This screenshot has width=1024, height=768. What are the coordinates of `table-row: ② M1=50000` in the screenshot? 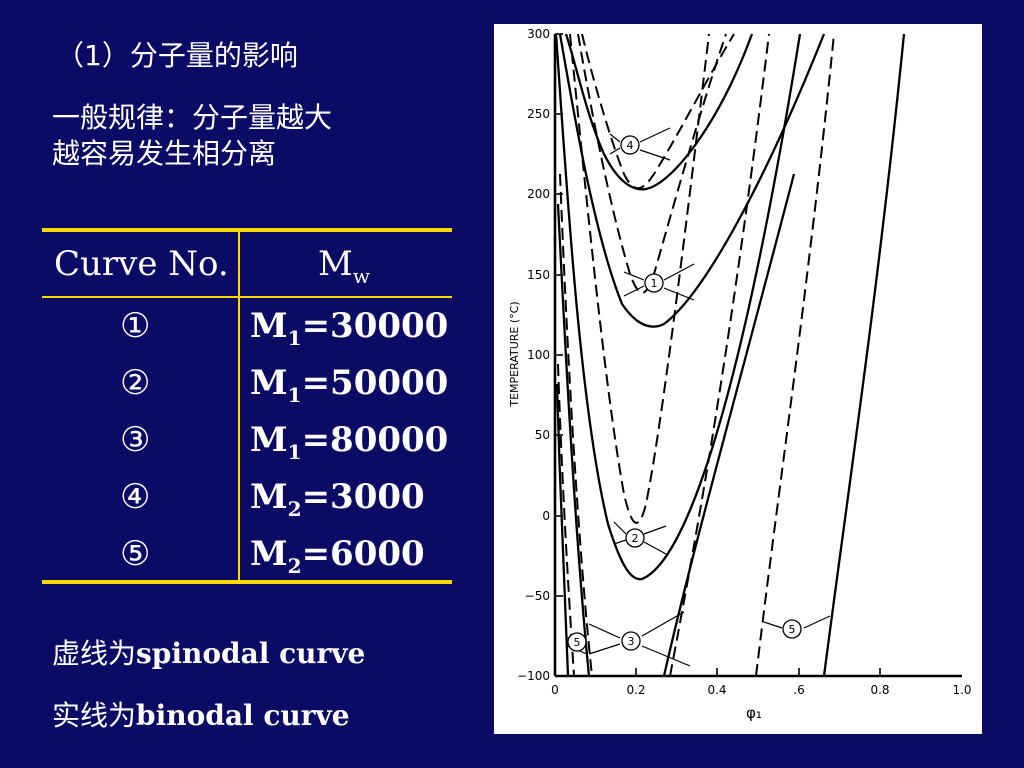 It's located at (247, 389).